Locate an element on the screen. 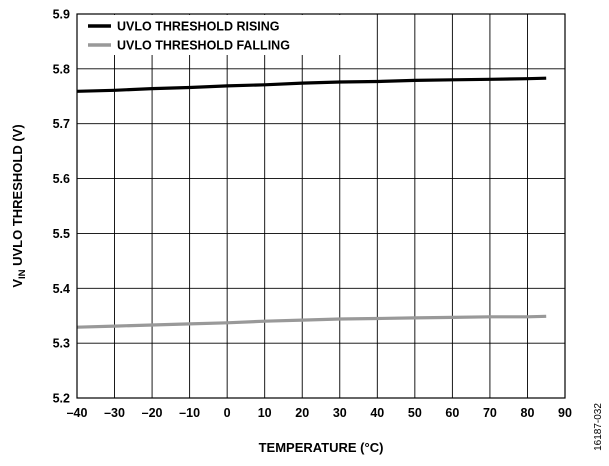  x-tick-label: –40 is located at coordinates (77, 413).